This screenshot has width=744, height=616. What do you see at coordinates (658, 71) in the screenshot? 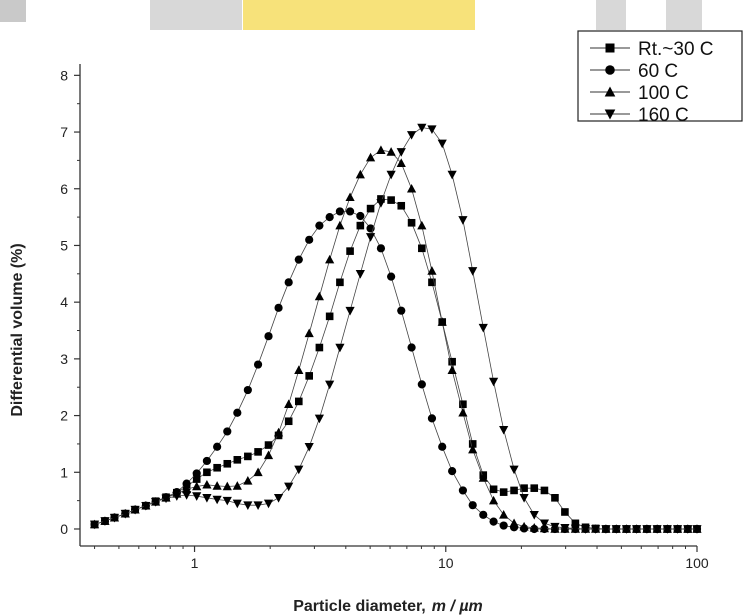
I see `legend-label: 60 C` at bounding box center [658, 71].